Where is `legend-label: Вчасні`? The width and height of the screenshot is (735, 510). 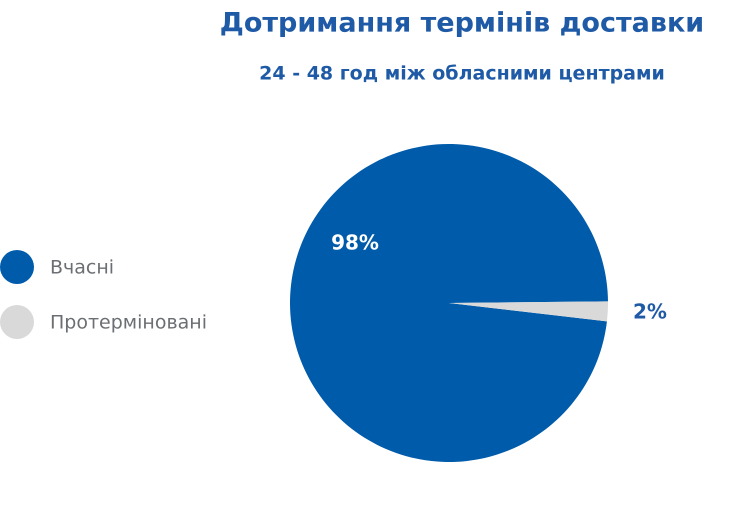
legend-label: Вчасні is located at coordinates (82, 268).